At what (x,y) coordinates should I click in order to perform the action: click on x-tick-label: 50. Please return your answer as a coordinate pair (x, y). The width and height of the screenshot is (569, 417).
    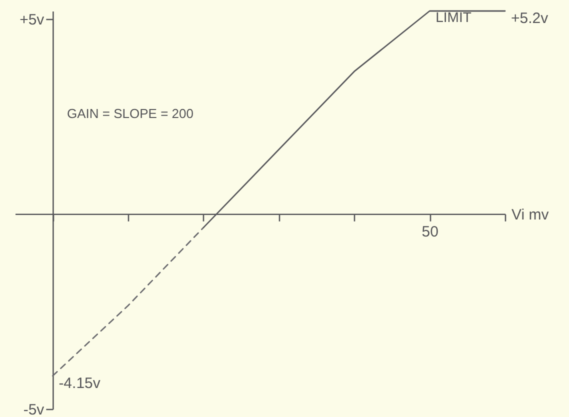
    Looking at the image, I should click on (430, 231).